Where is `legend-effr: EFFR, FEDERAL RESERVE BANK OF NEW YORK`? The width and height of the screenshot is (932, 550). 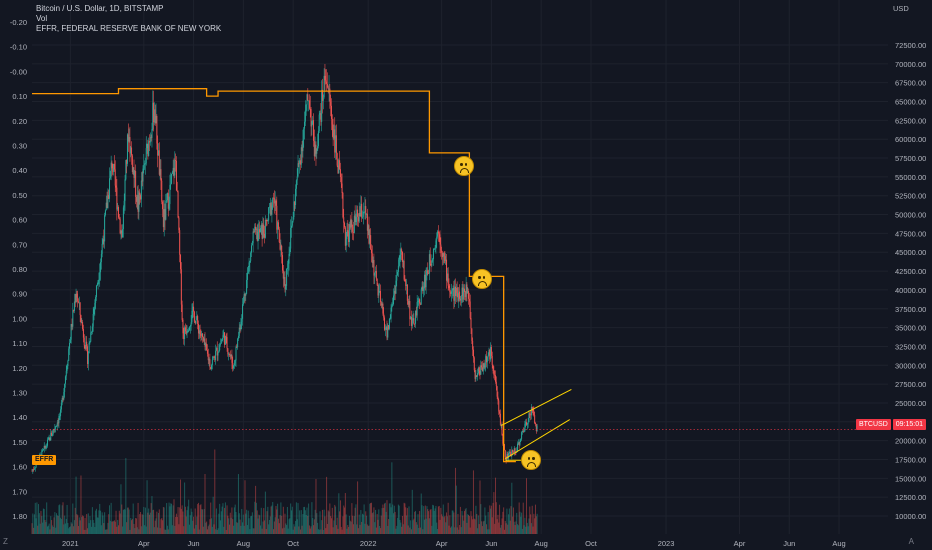 legend-effr: EFFR, FEDERAL RESERVE BANK OF NEW YORK is located at coordinates (129, 28).